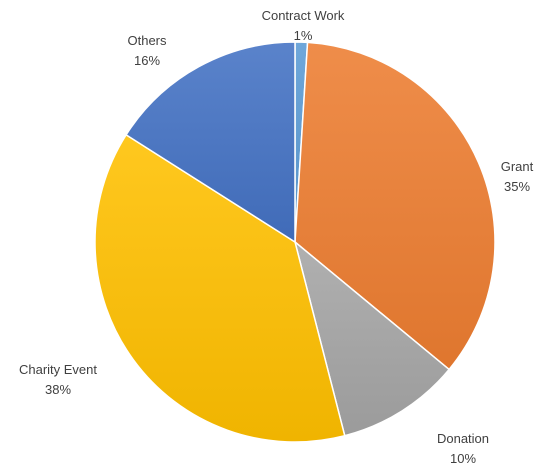 The width and height of the screenshot is (536, 471). I want to click on slice-label-charity-event: Charity Event 38%, so click(58, 379).